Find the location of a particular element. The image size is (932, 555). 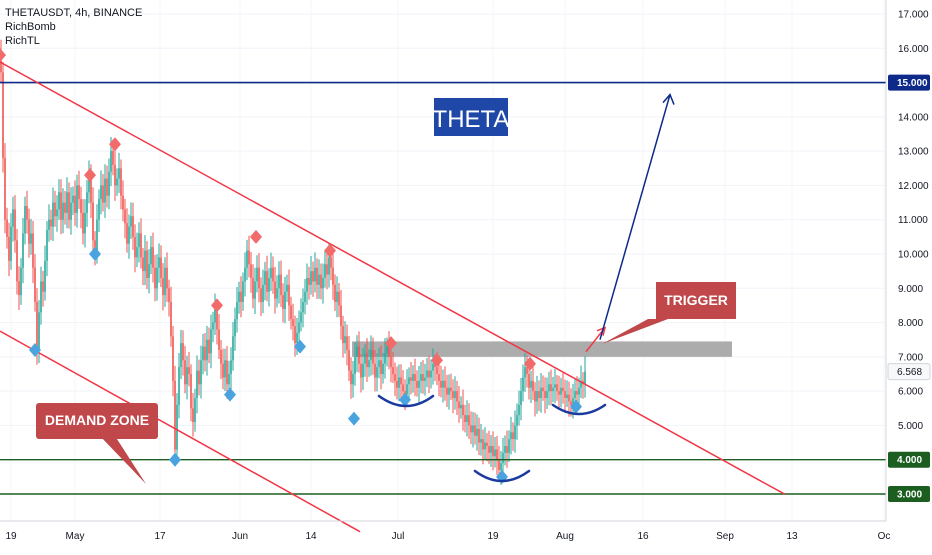

level-price-label: 3.000 is located at coordinates (909, 495).